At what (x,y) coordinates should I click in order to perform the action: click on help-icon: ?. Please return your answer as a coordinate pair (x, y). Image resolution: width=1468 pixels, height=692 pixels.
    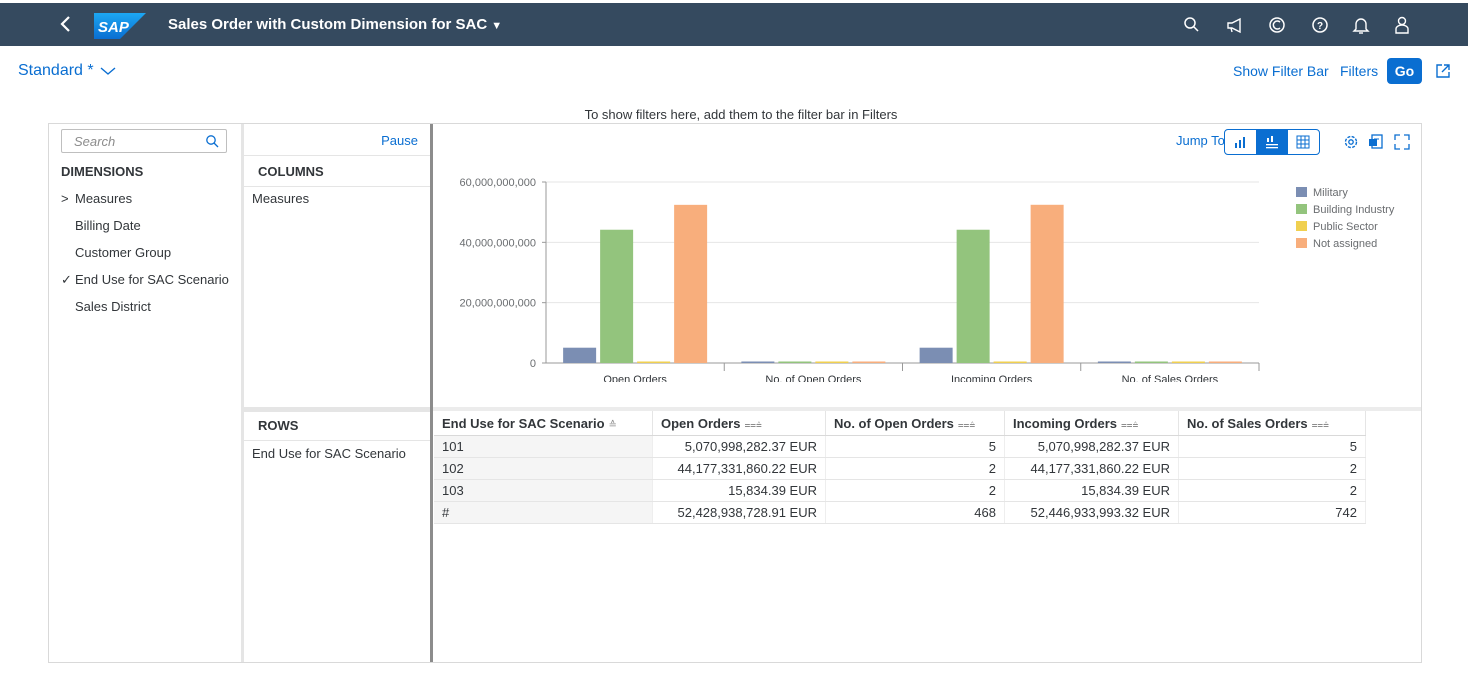
    Looking at the image, I should click on (1320, 25).